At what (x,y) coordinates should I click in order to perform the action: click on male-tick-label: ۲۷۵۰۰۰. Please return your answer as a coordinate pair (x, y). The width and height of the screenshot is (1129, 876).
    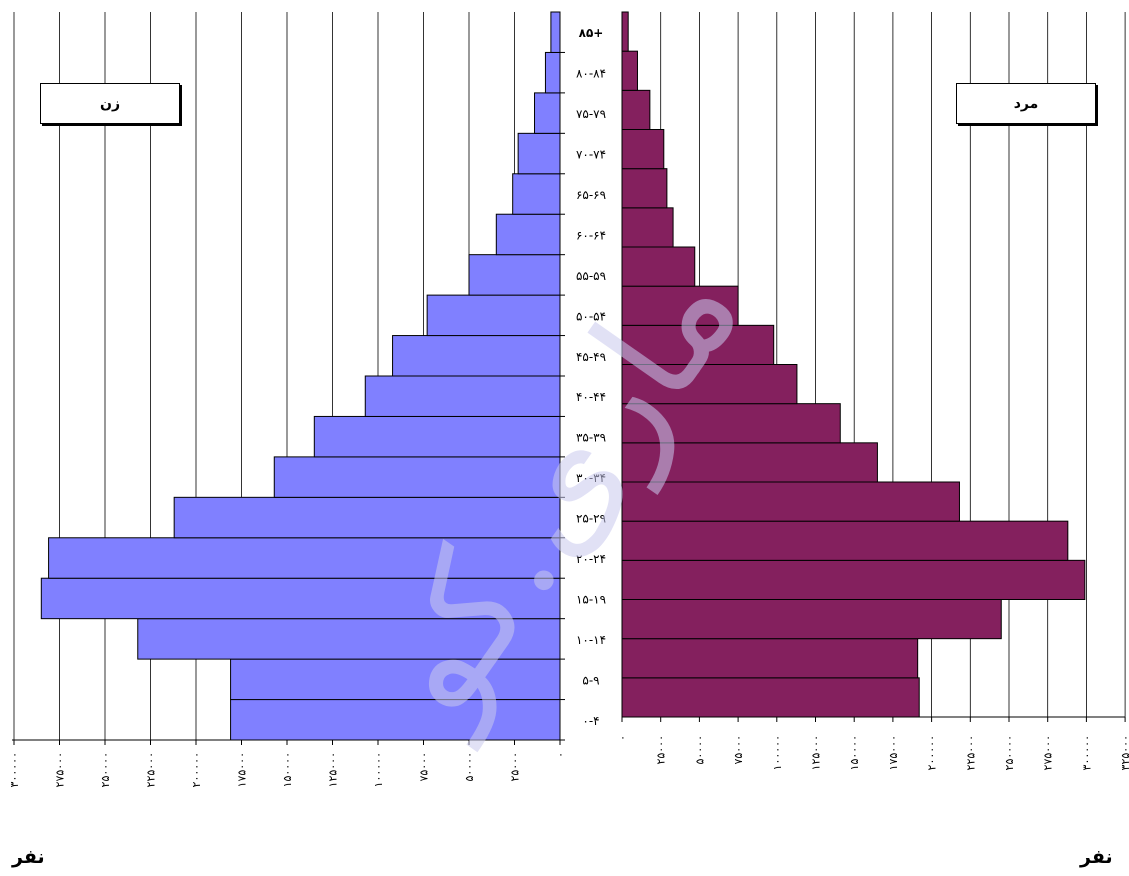
    Looking at the image, I should click on (1048, 752).